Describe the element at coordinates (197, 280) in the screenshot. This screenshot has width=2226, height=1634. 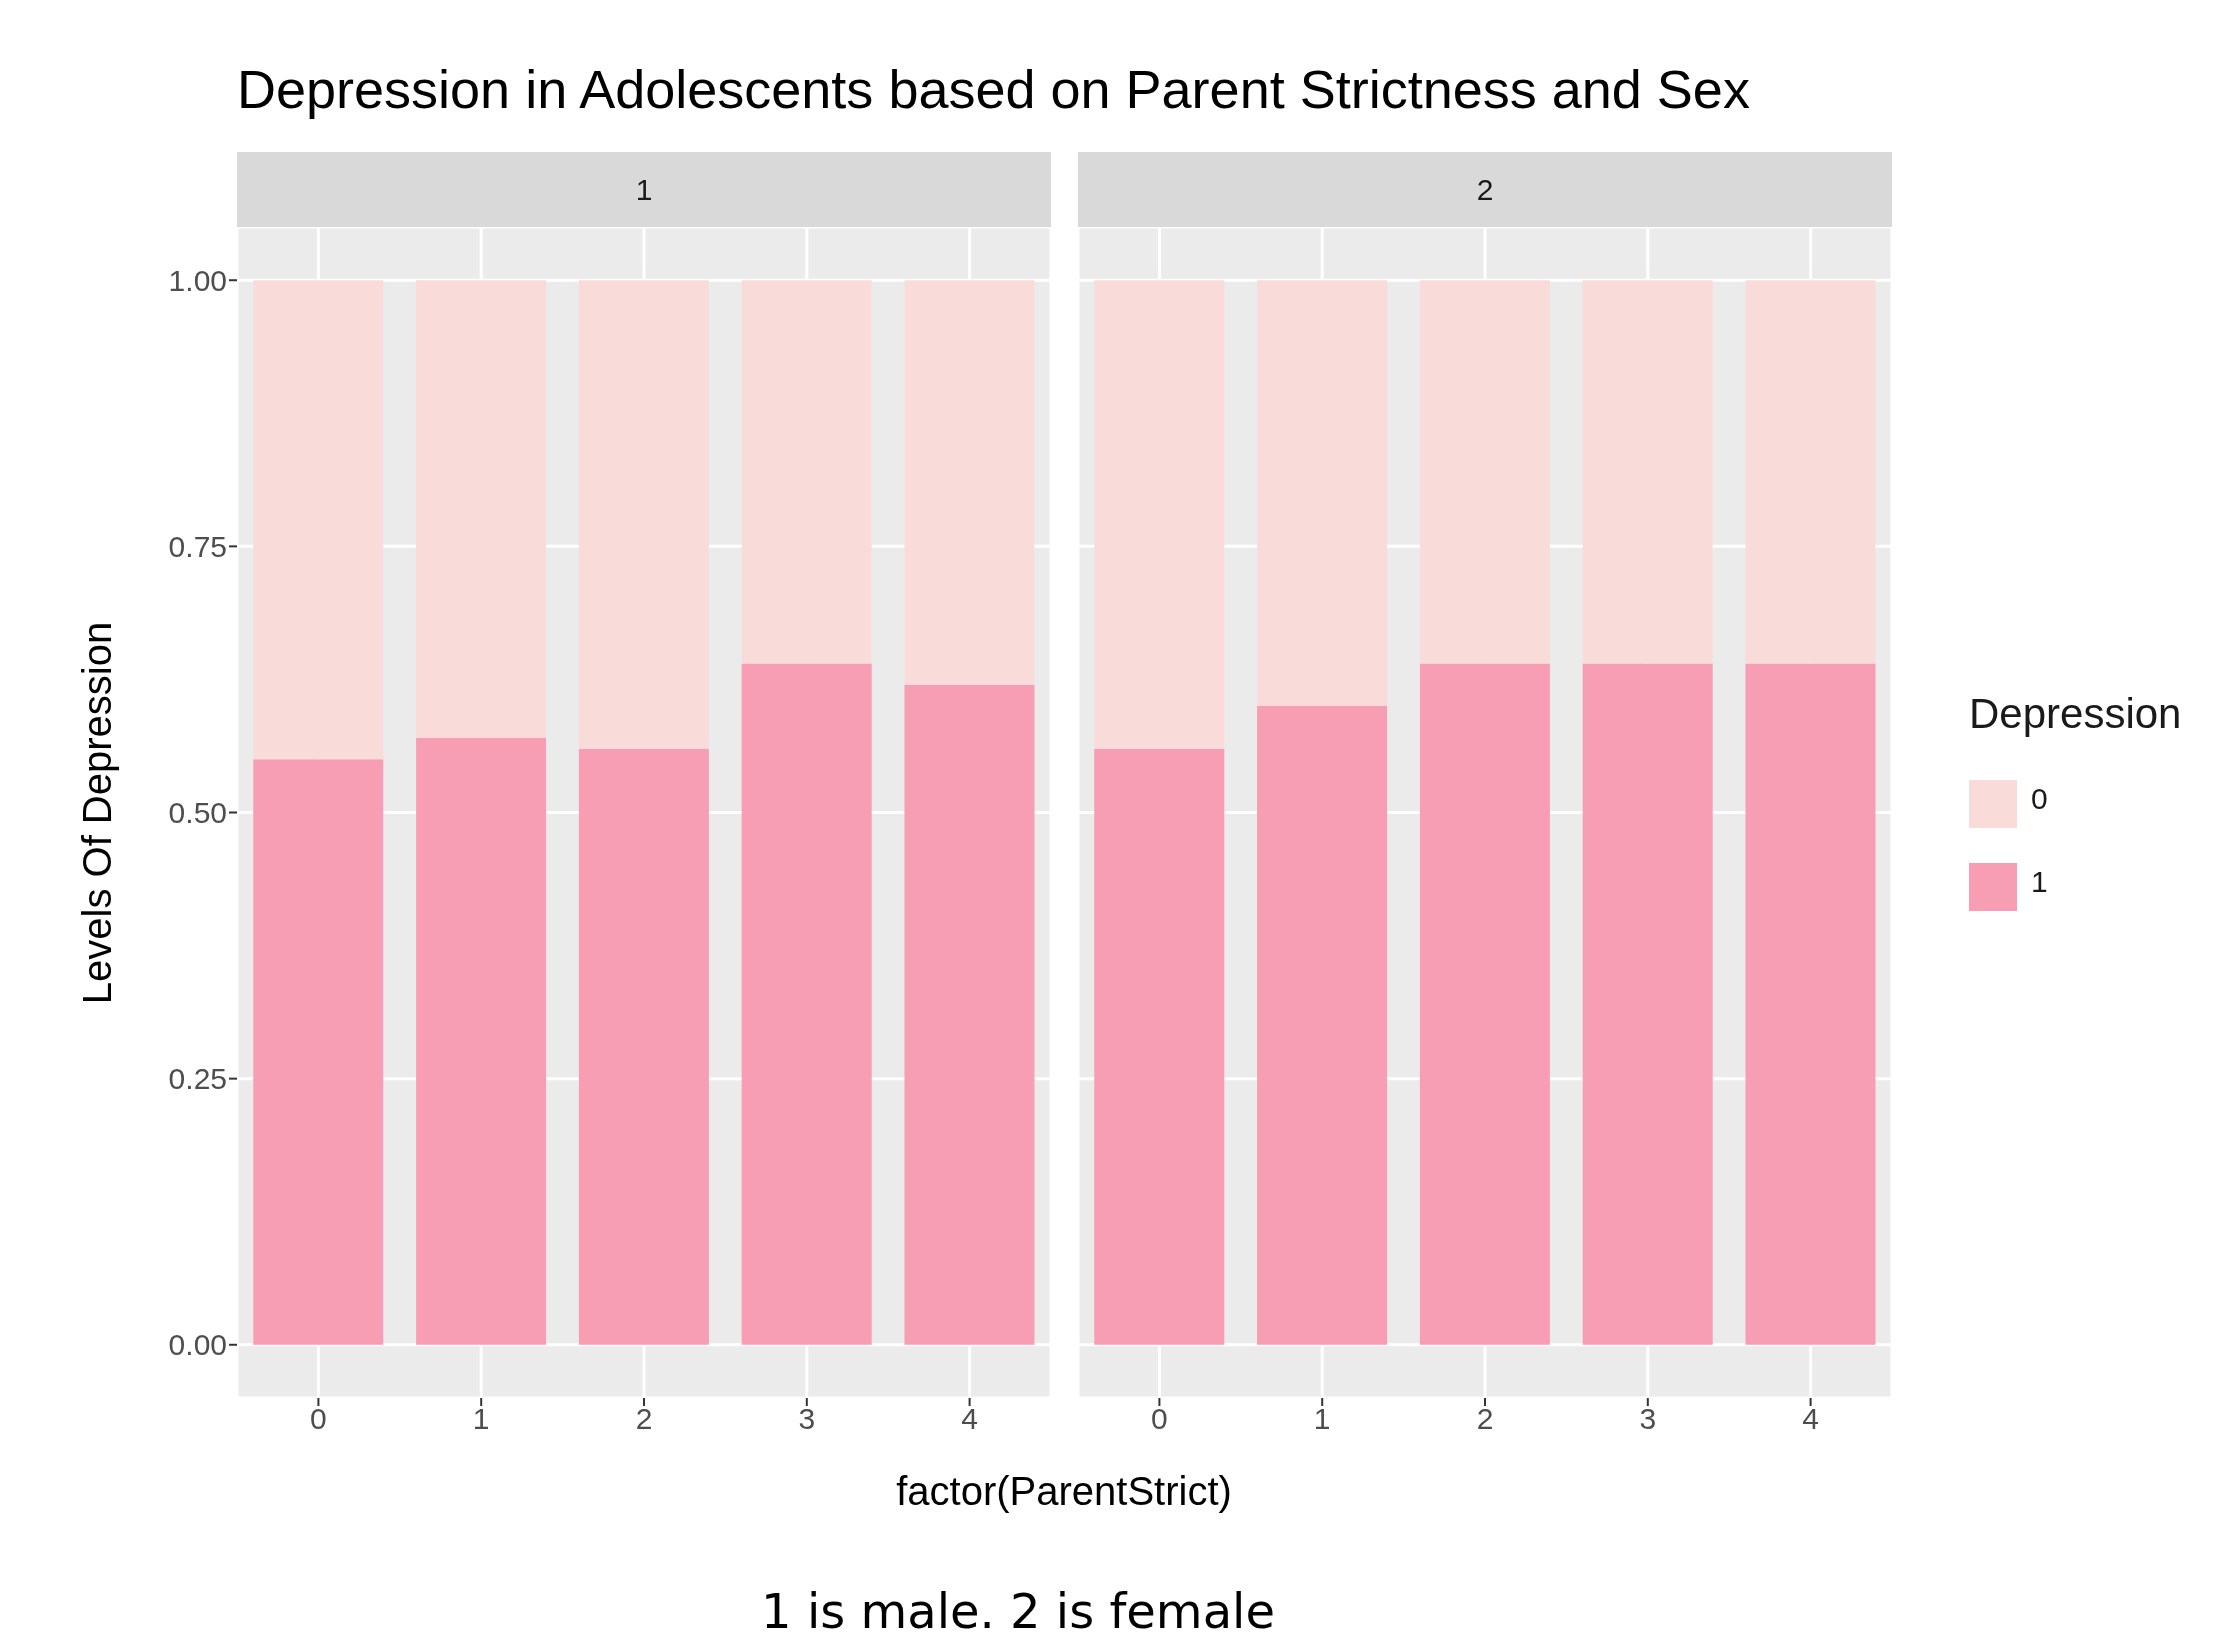
I see `y-tick-label: 1.00` at that location.